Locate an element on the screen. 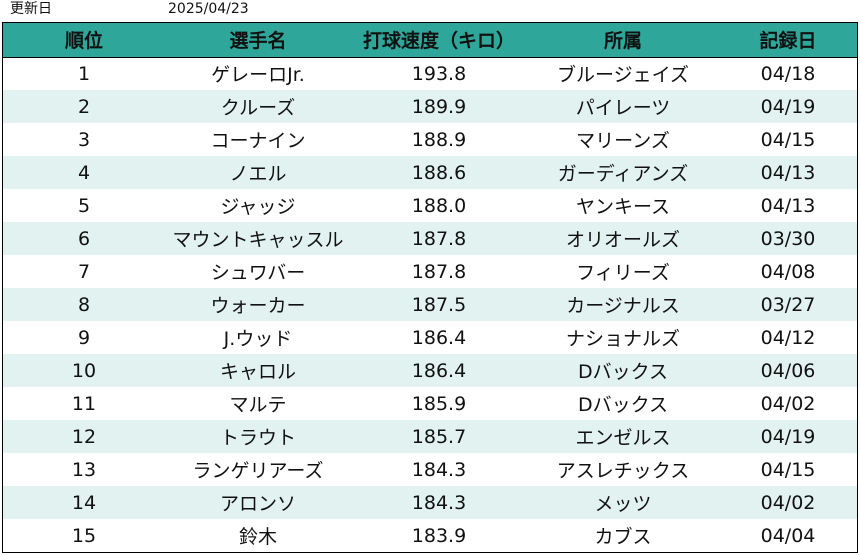 The width and height of the screenshot is (860, 555). team-cell: ナショナルズ is located at coordinates (622, 339).